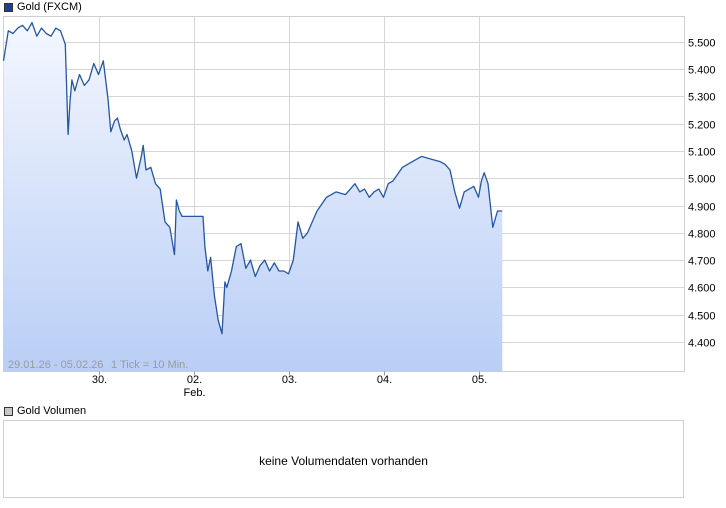  Describe the element at coordinates (8, 7) in the screenshot. I see `price-legend-swatch` at that location.